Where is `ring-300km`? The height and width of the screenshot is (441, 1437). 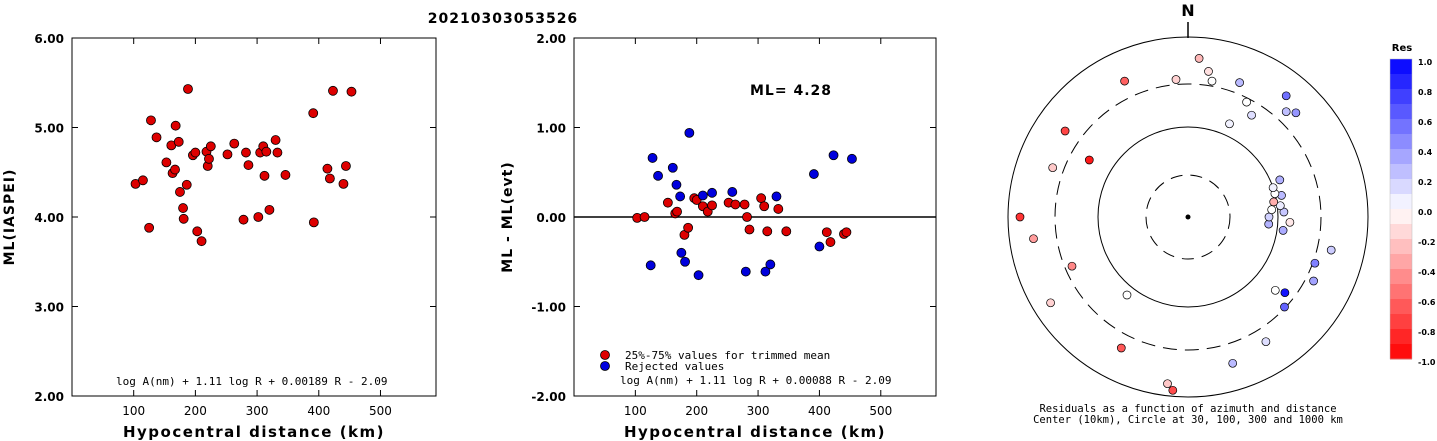 ring-300km is located at coordinates (1188, 217).